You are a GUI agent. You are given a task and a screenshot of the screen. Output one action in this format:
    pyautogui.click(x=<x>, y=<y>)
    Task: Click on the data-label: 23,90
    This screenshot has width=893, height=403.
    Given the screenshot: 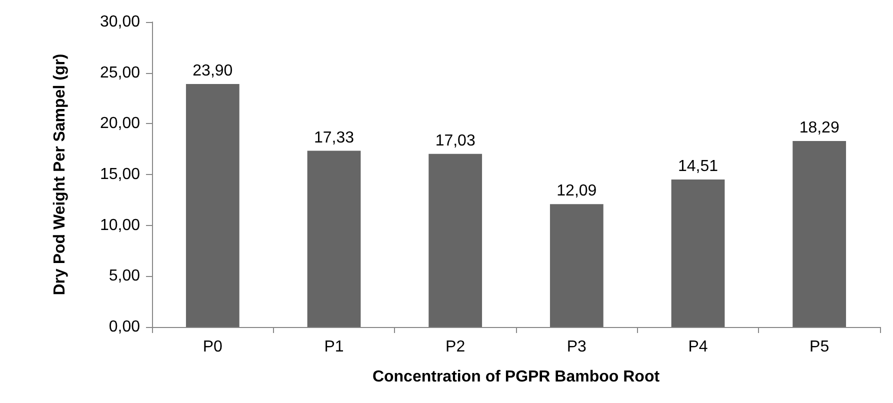 What is the action you would take?
    pyautogui.click(x=212, y=71)
    